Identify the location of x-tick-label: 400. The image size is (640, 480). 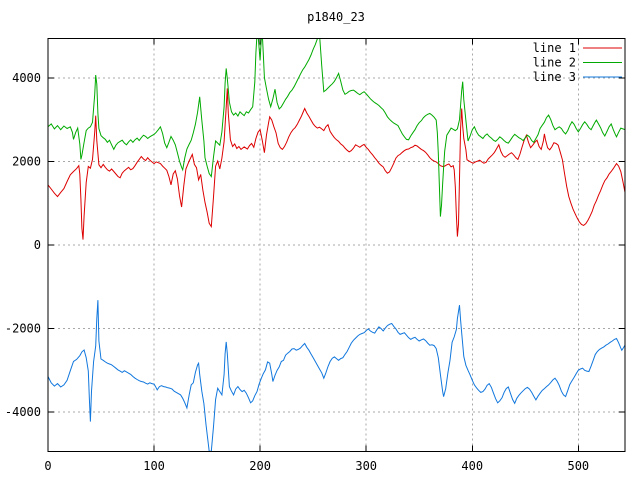
(472, 466).